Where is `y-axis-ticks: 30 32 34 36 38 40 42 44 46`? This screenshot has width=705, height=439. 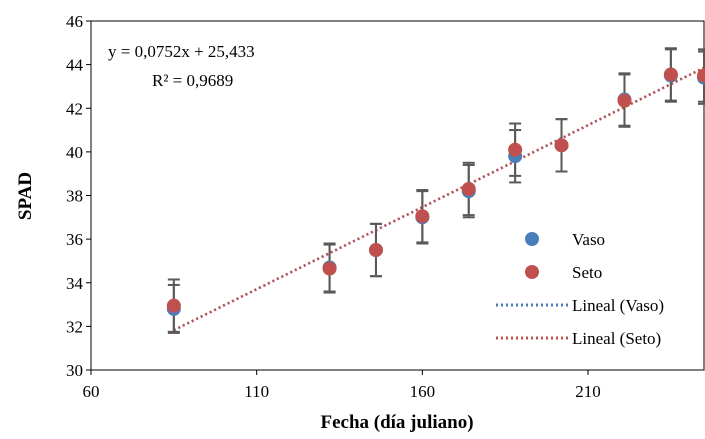
y-axis-ticks: 30 32 34 36 38 40 42 44 46 is located at coordinates (78, 196).